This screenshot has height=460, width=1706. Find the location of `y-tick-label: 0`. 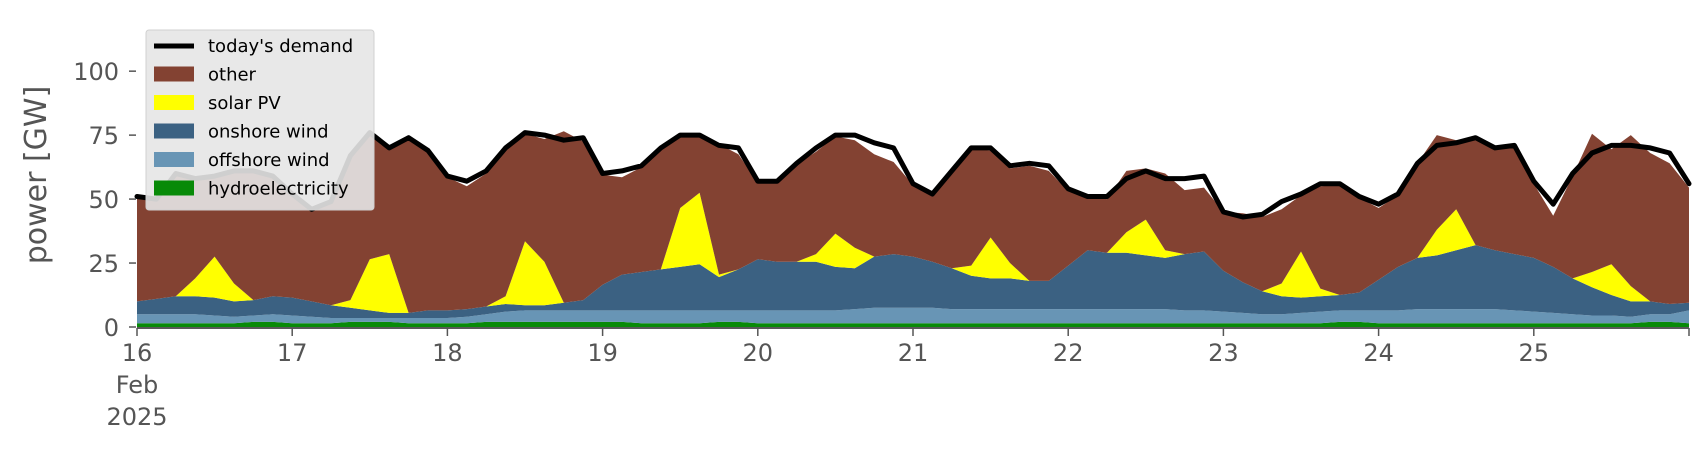

y-tick-label: 0 is located at coordinates (111, 328).